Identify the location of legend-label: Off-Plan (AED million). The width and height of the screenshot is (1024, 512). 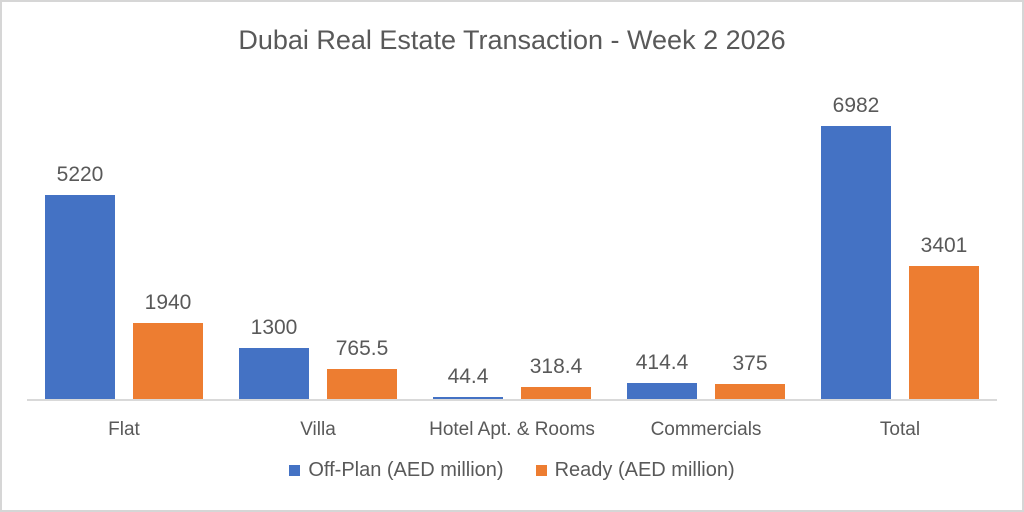
(406, 470).